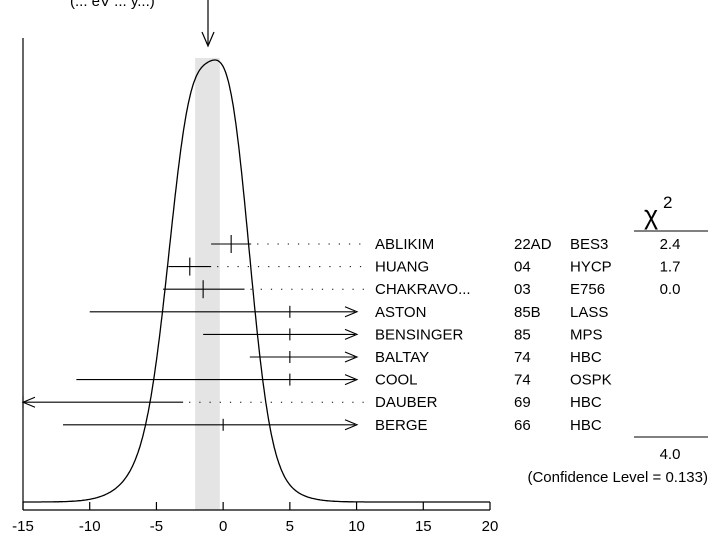 Image resolution: width=711 pixels, height=540 pixels. Describe the element at coordinates (490, 526) in the screenshot. I see `x-tick-label: 20` at that location.